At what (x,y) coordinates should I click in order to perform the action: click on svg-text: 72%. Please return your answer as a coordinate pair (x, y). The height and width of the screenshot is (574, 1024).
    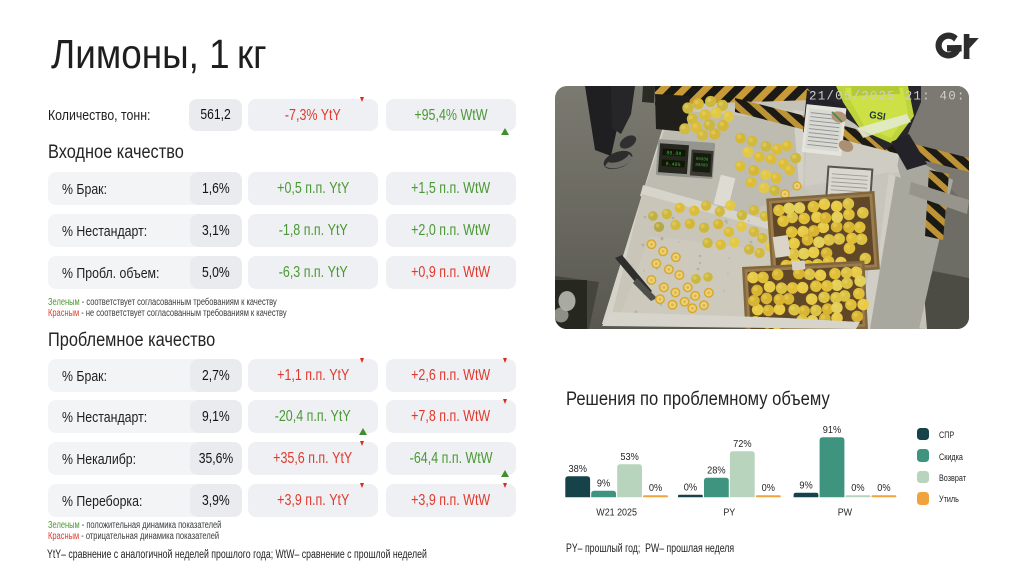
    Looking at the image, I should click on (742, 444).